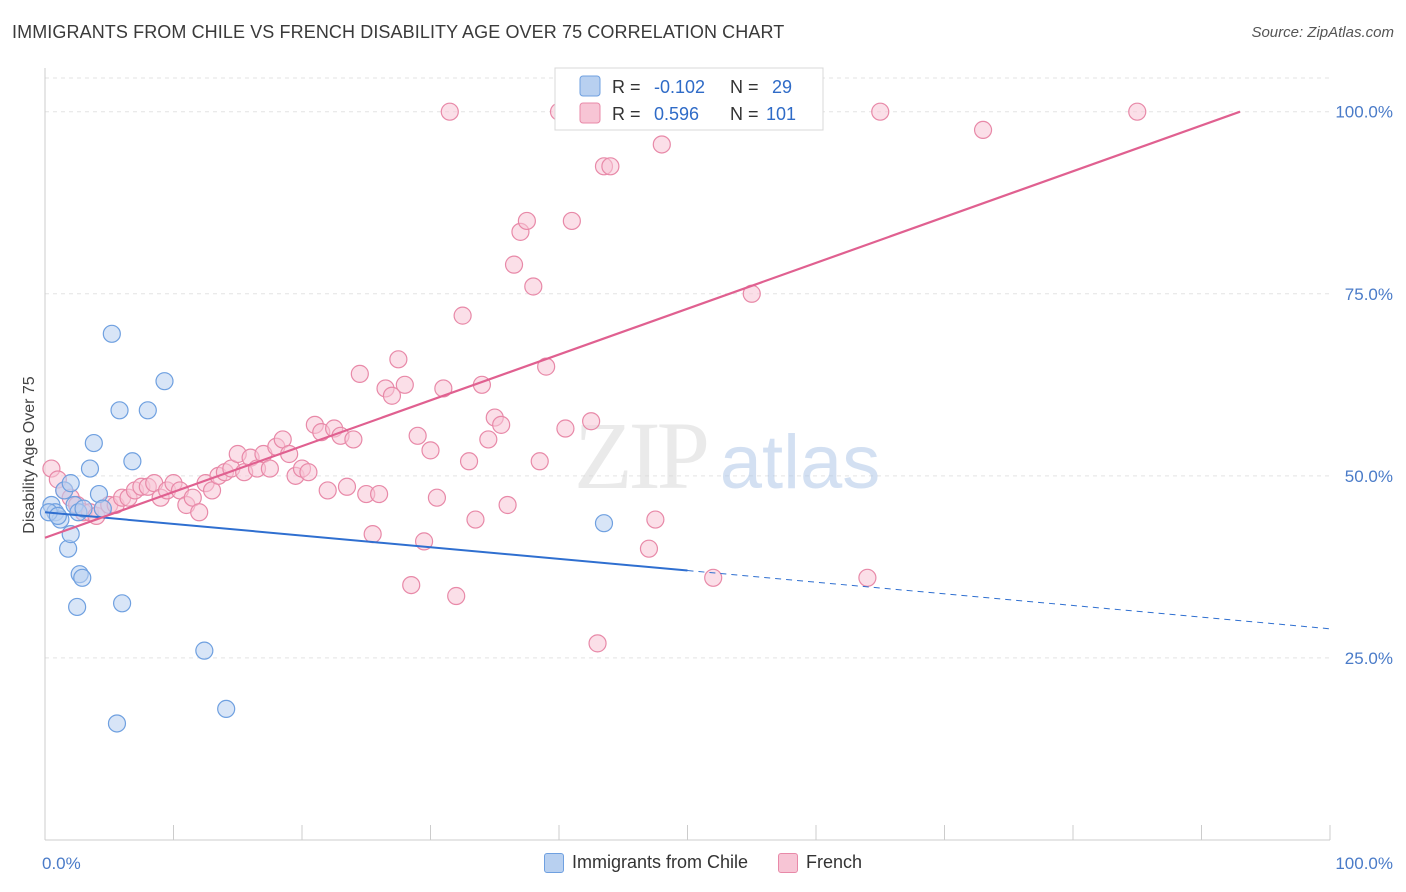  What do you see at coordinates (744, 87) in the screenshot?
I see `legend-n-label-chile: N =` at bounding box center [744, 87].